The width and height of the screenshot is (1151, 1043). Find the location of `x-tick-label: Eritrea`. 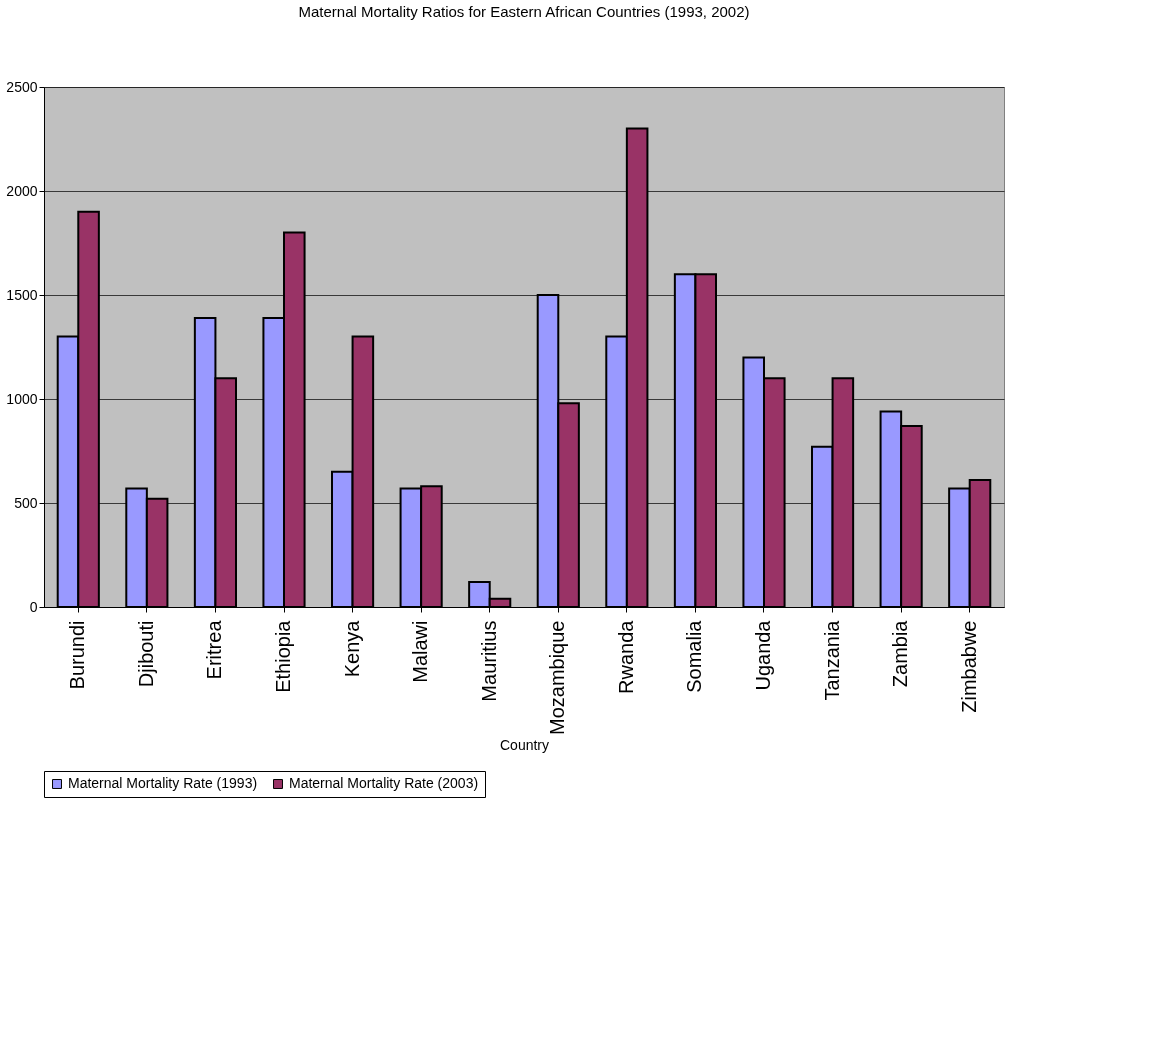

x-tick-label: Eritrea is located at coordinates (214, 649).